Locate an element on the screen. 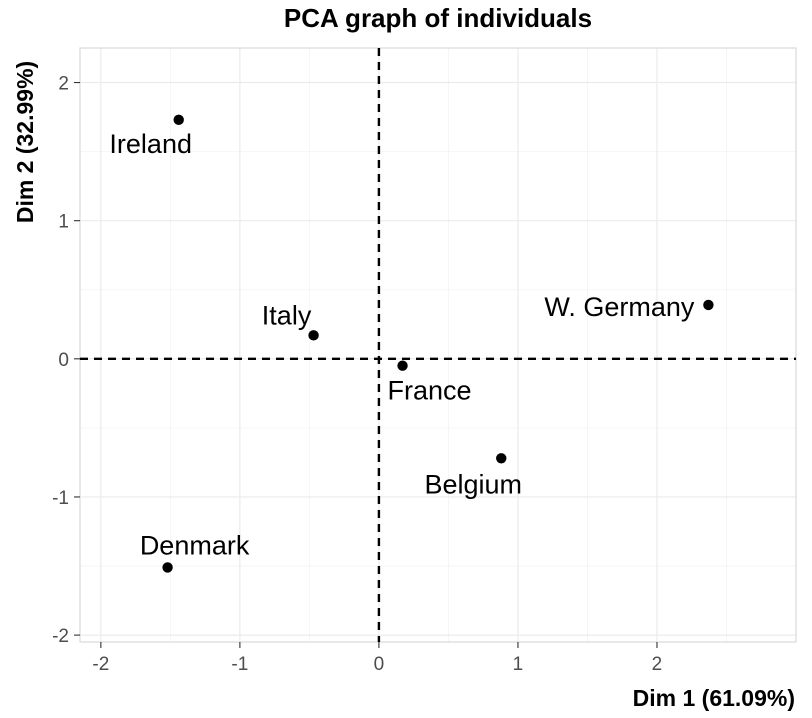 Image resolution: width=812 pixels, height=718 pixels. y-tick-label: 2 is located at coordinates (63, 84).